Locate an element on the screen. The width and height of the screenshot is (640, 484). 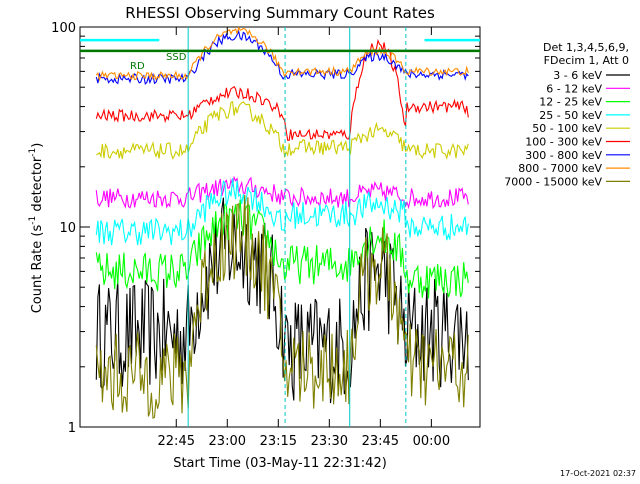
y-tick-label-0: 1 is located at coordinates (72, 428).